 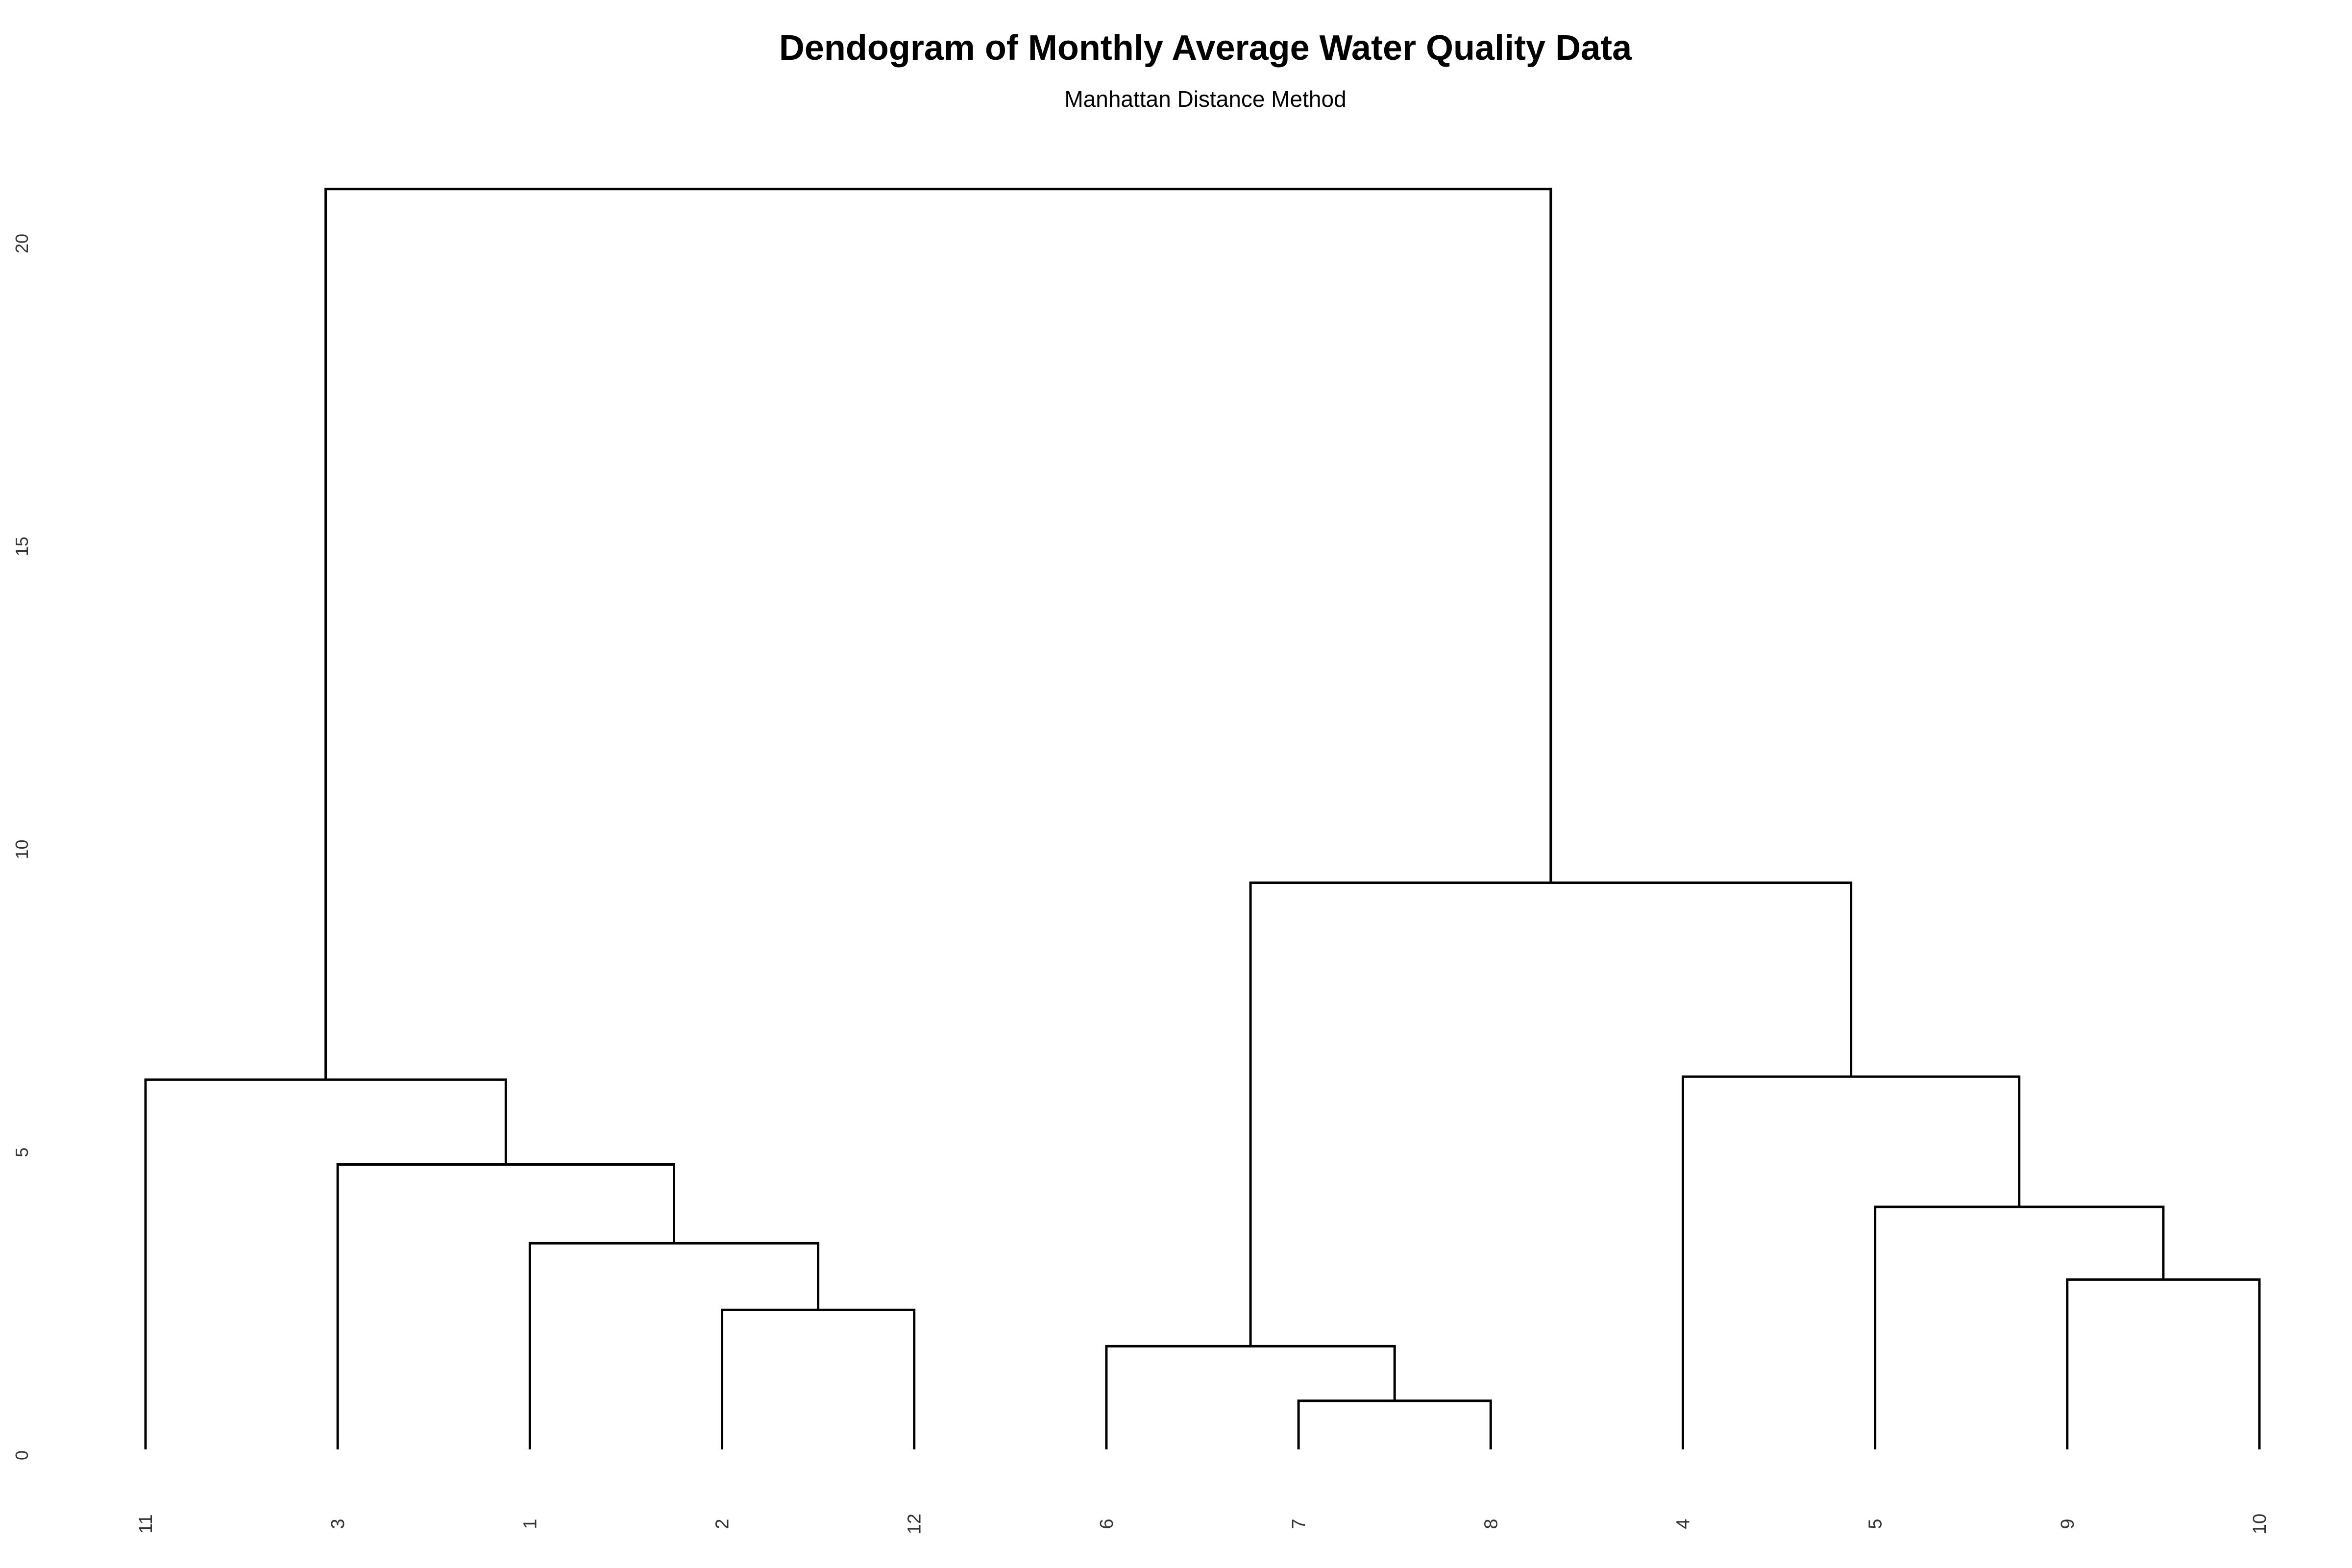 What do you see at coordinates (22, 243) in the screenshot?
I see `y-tick-label: 20` at bounding box center [22, 243].